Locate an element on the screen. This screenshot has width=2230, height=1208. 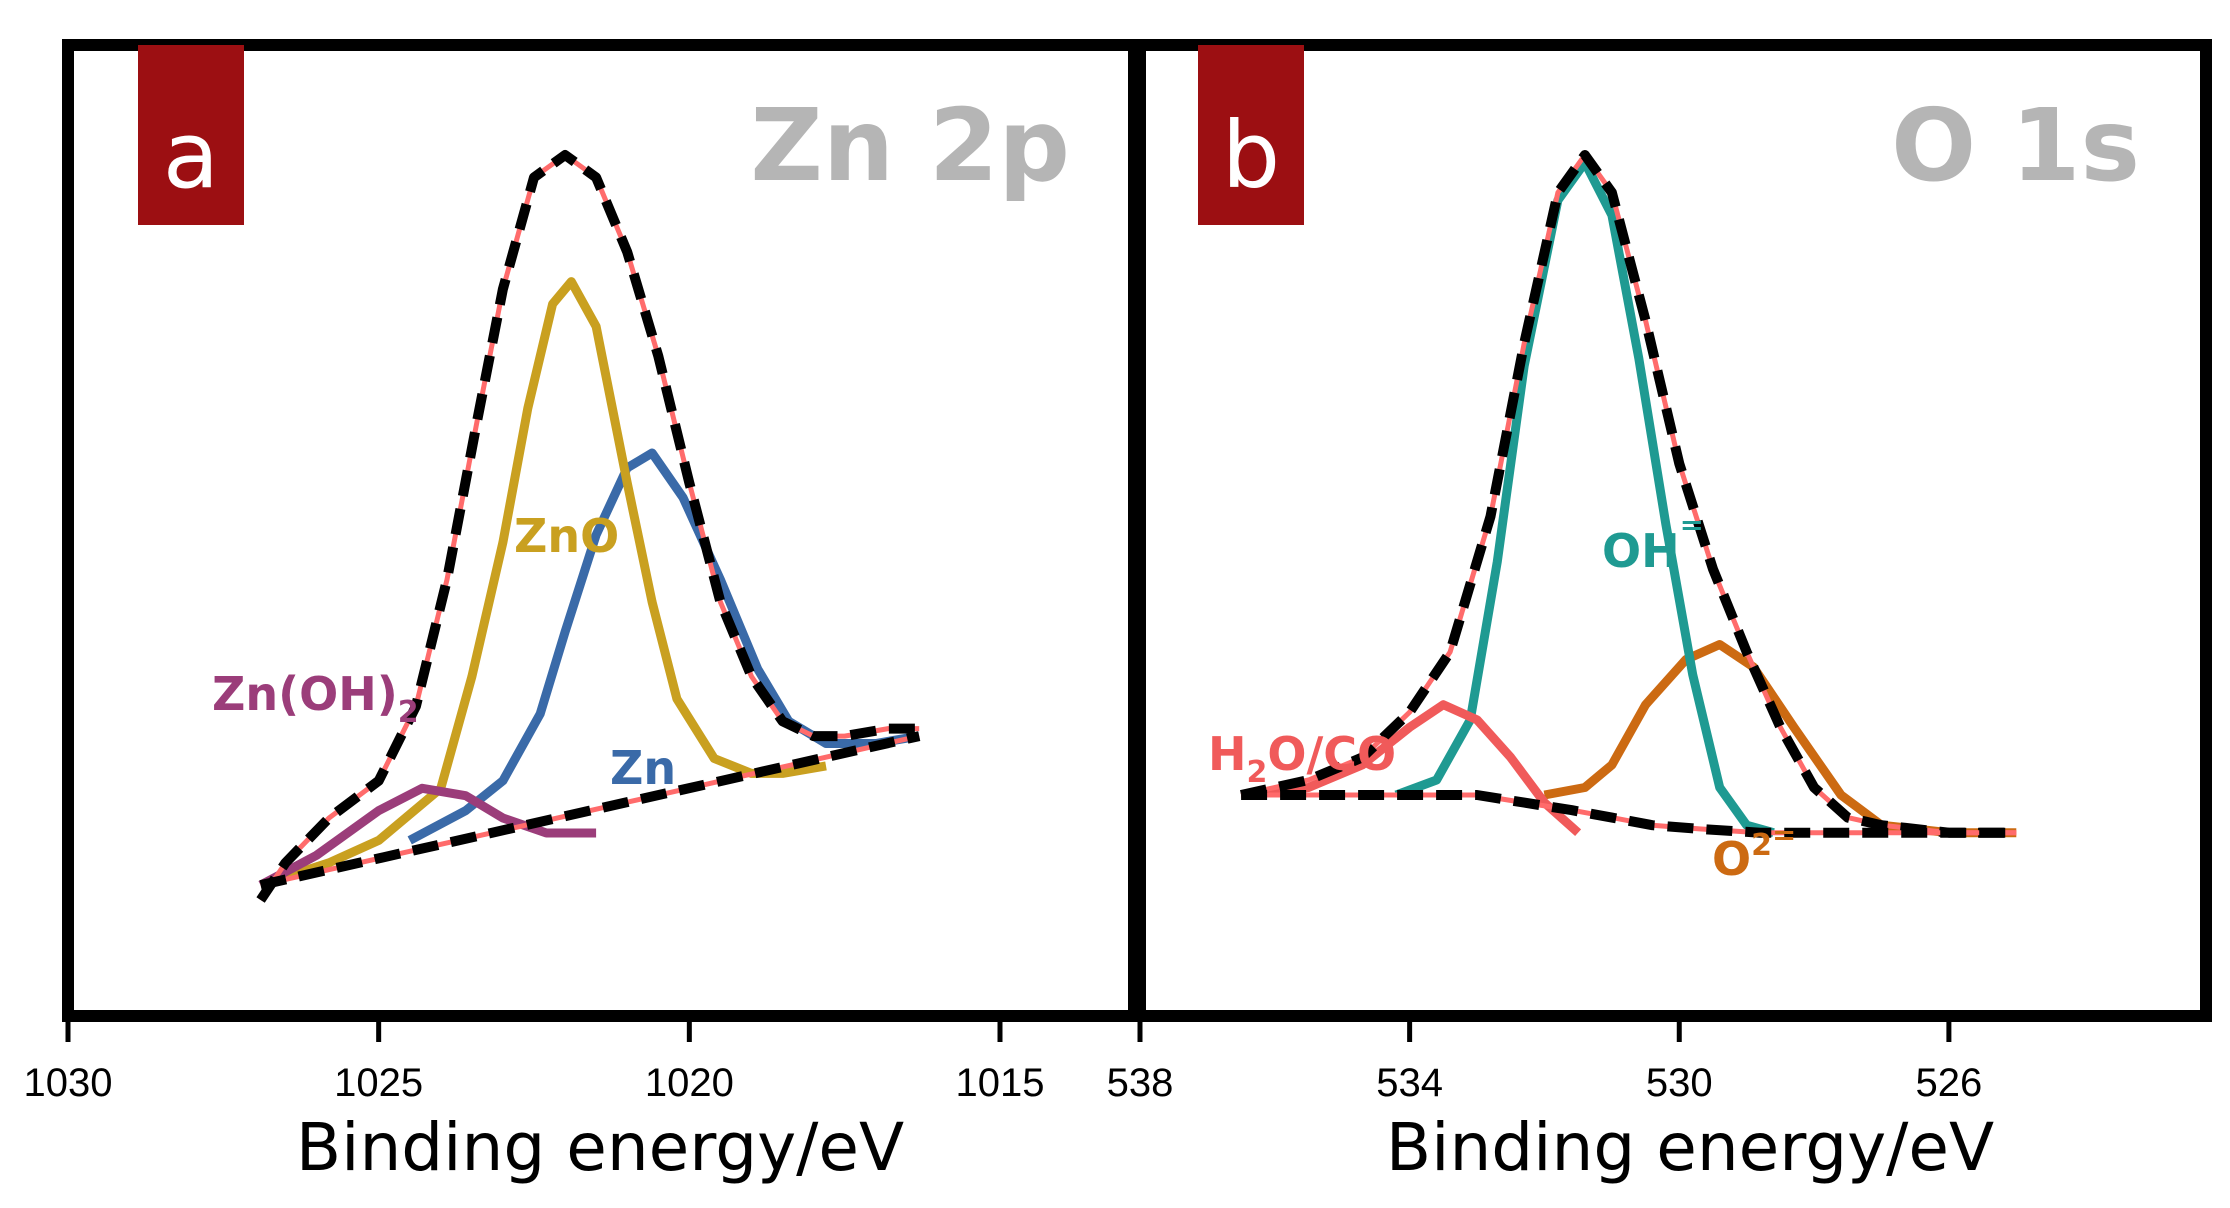
label-zno: ZnO is located at coordinates (566, 536).